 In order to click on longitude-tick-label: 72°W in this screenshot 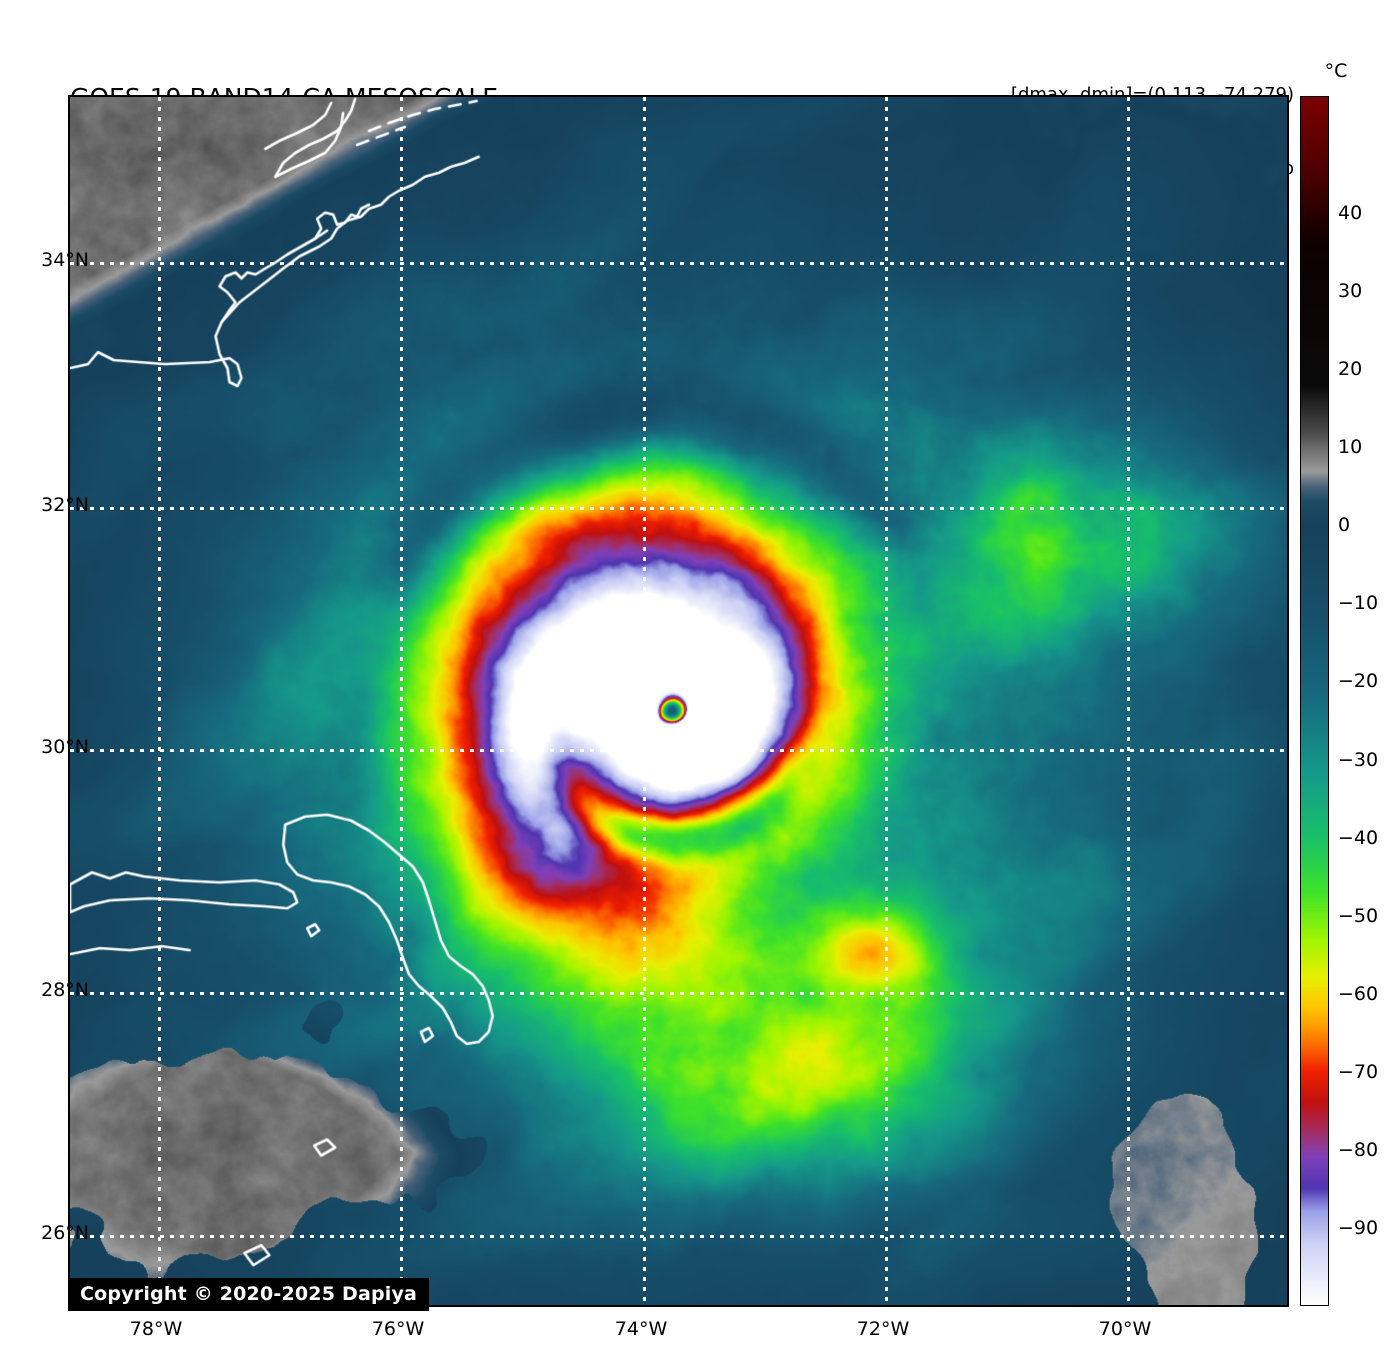, I will do `click(883, 1329)`.